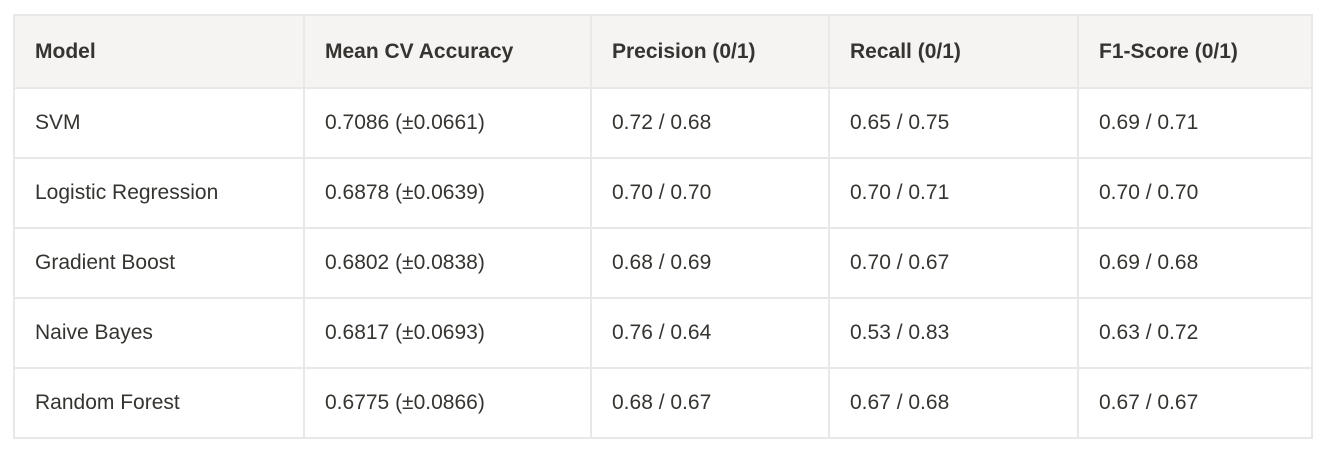 The width and height of the screenshot is (1324, 450). What do you see at coordinates (159, 51) in the screenshot?
I see `column-header-model: Model` at bounding box center [159, 51].